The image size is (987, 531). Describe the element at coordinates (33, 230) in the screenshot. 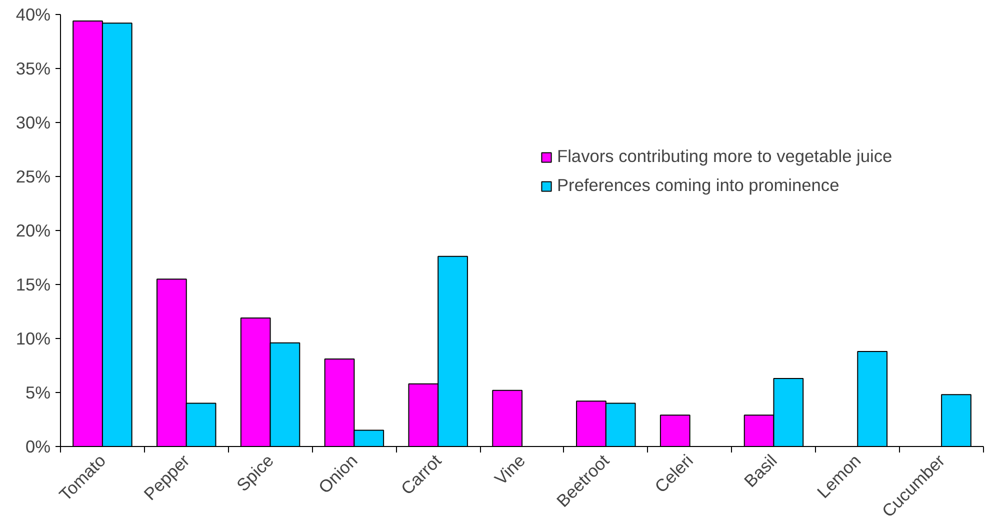

I see `y-tick-label: 20%` at that location.